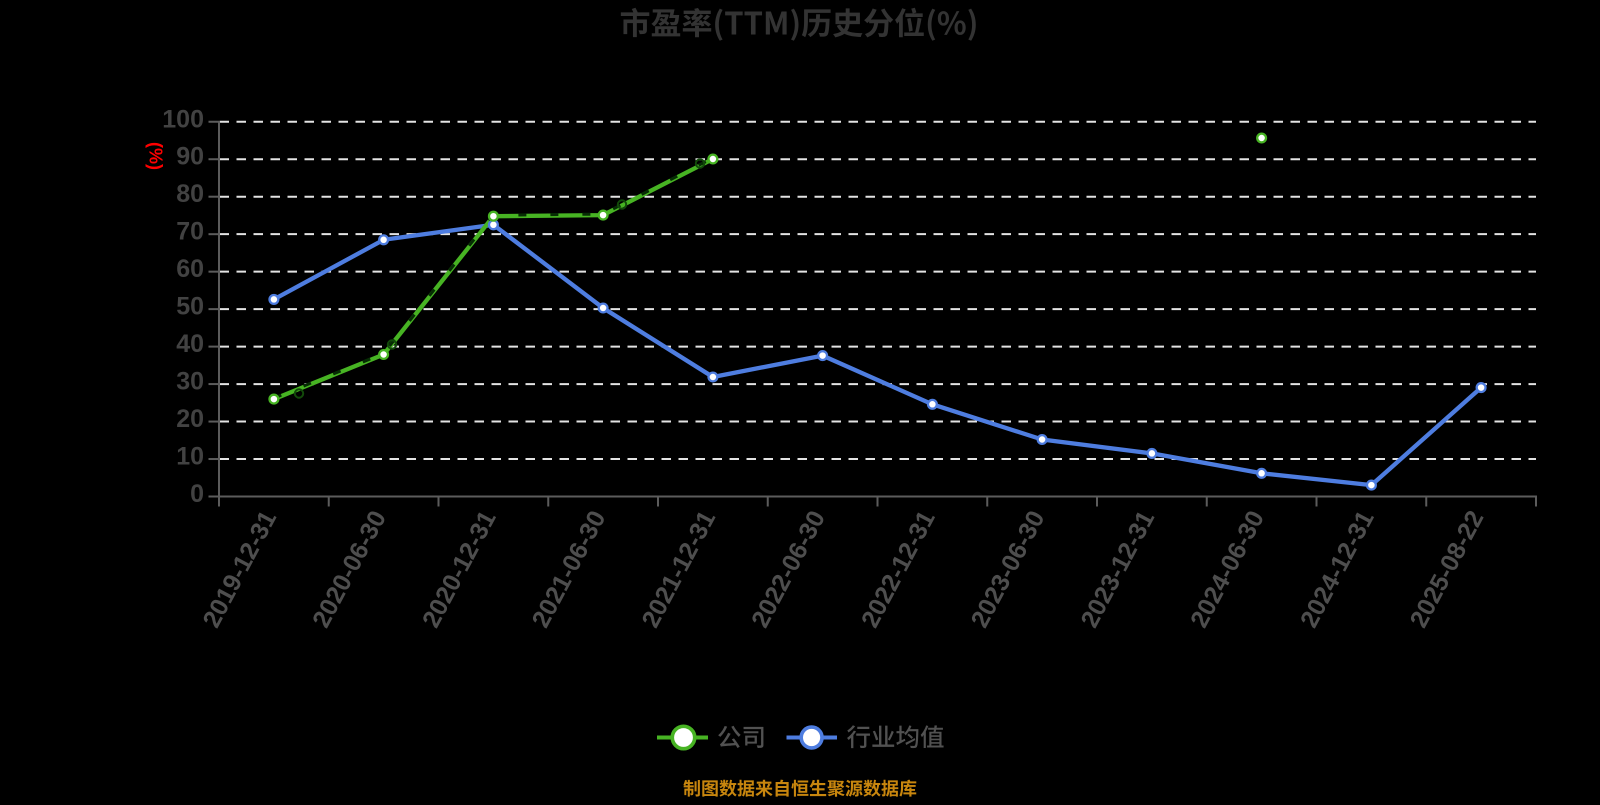 The image size is (1600, 805). I want to click on svg-text: 60, so click(190, 269).